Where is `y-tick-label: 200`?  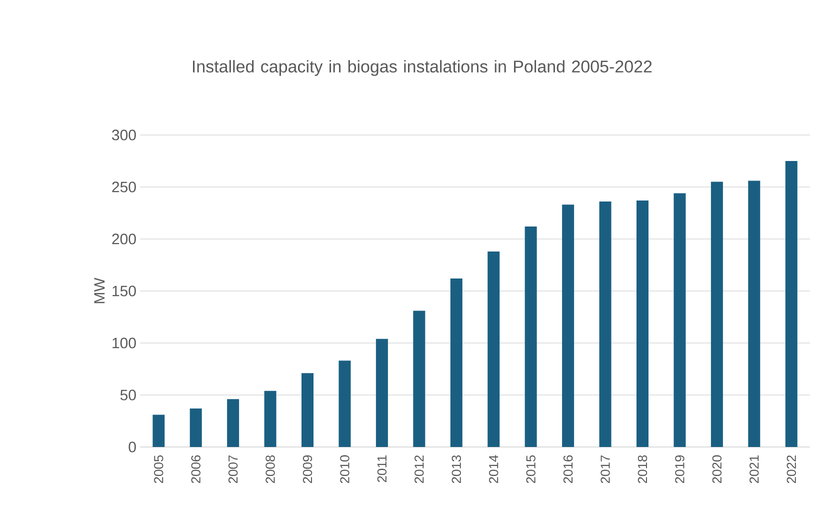 y-tick-label: 200 is located at coordinates (124, 239).